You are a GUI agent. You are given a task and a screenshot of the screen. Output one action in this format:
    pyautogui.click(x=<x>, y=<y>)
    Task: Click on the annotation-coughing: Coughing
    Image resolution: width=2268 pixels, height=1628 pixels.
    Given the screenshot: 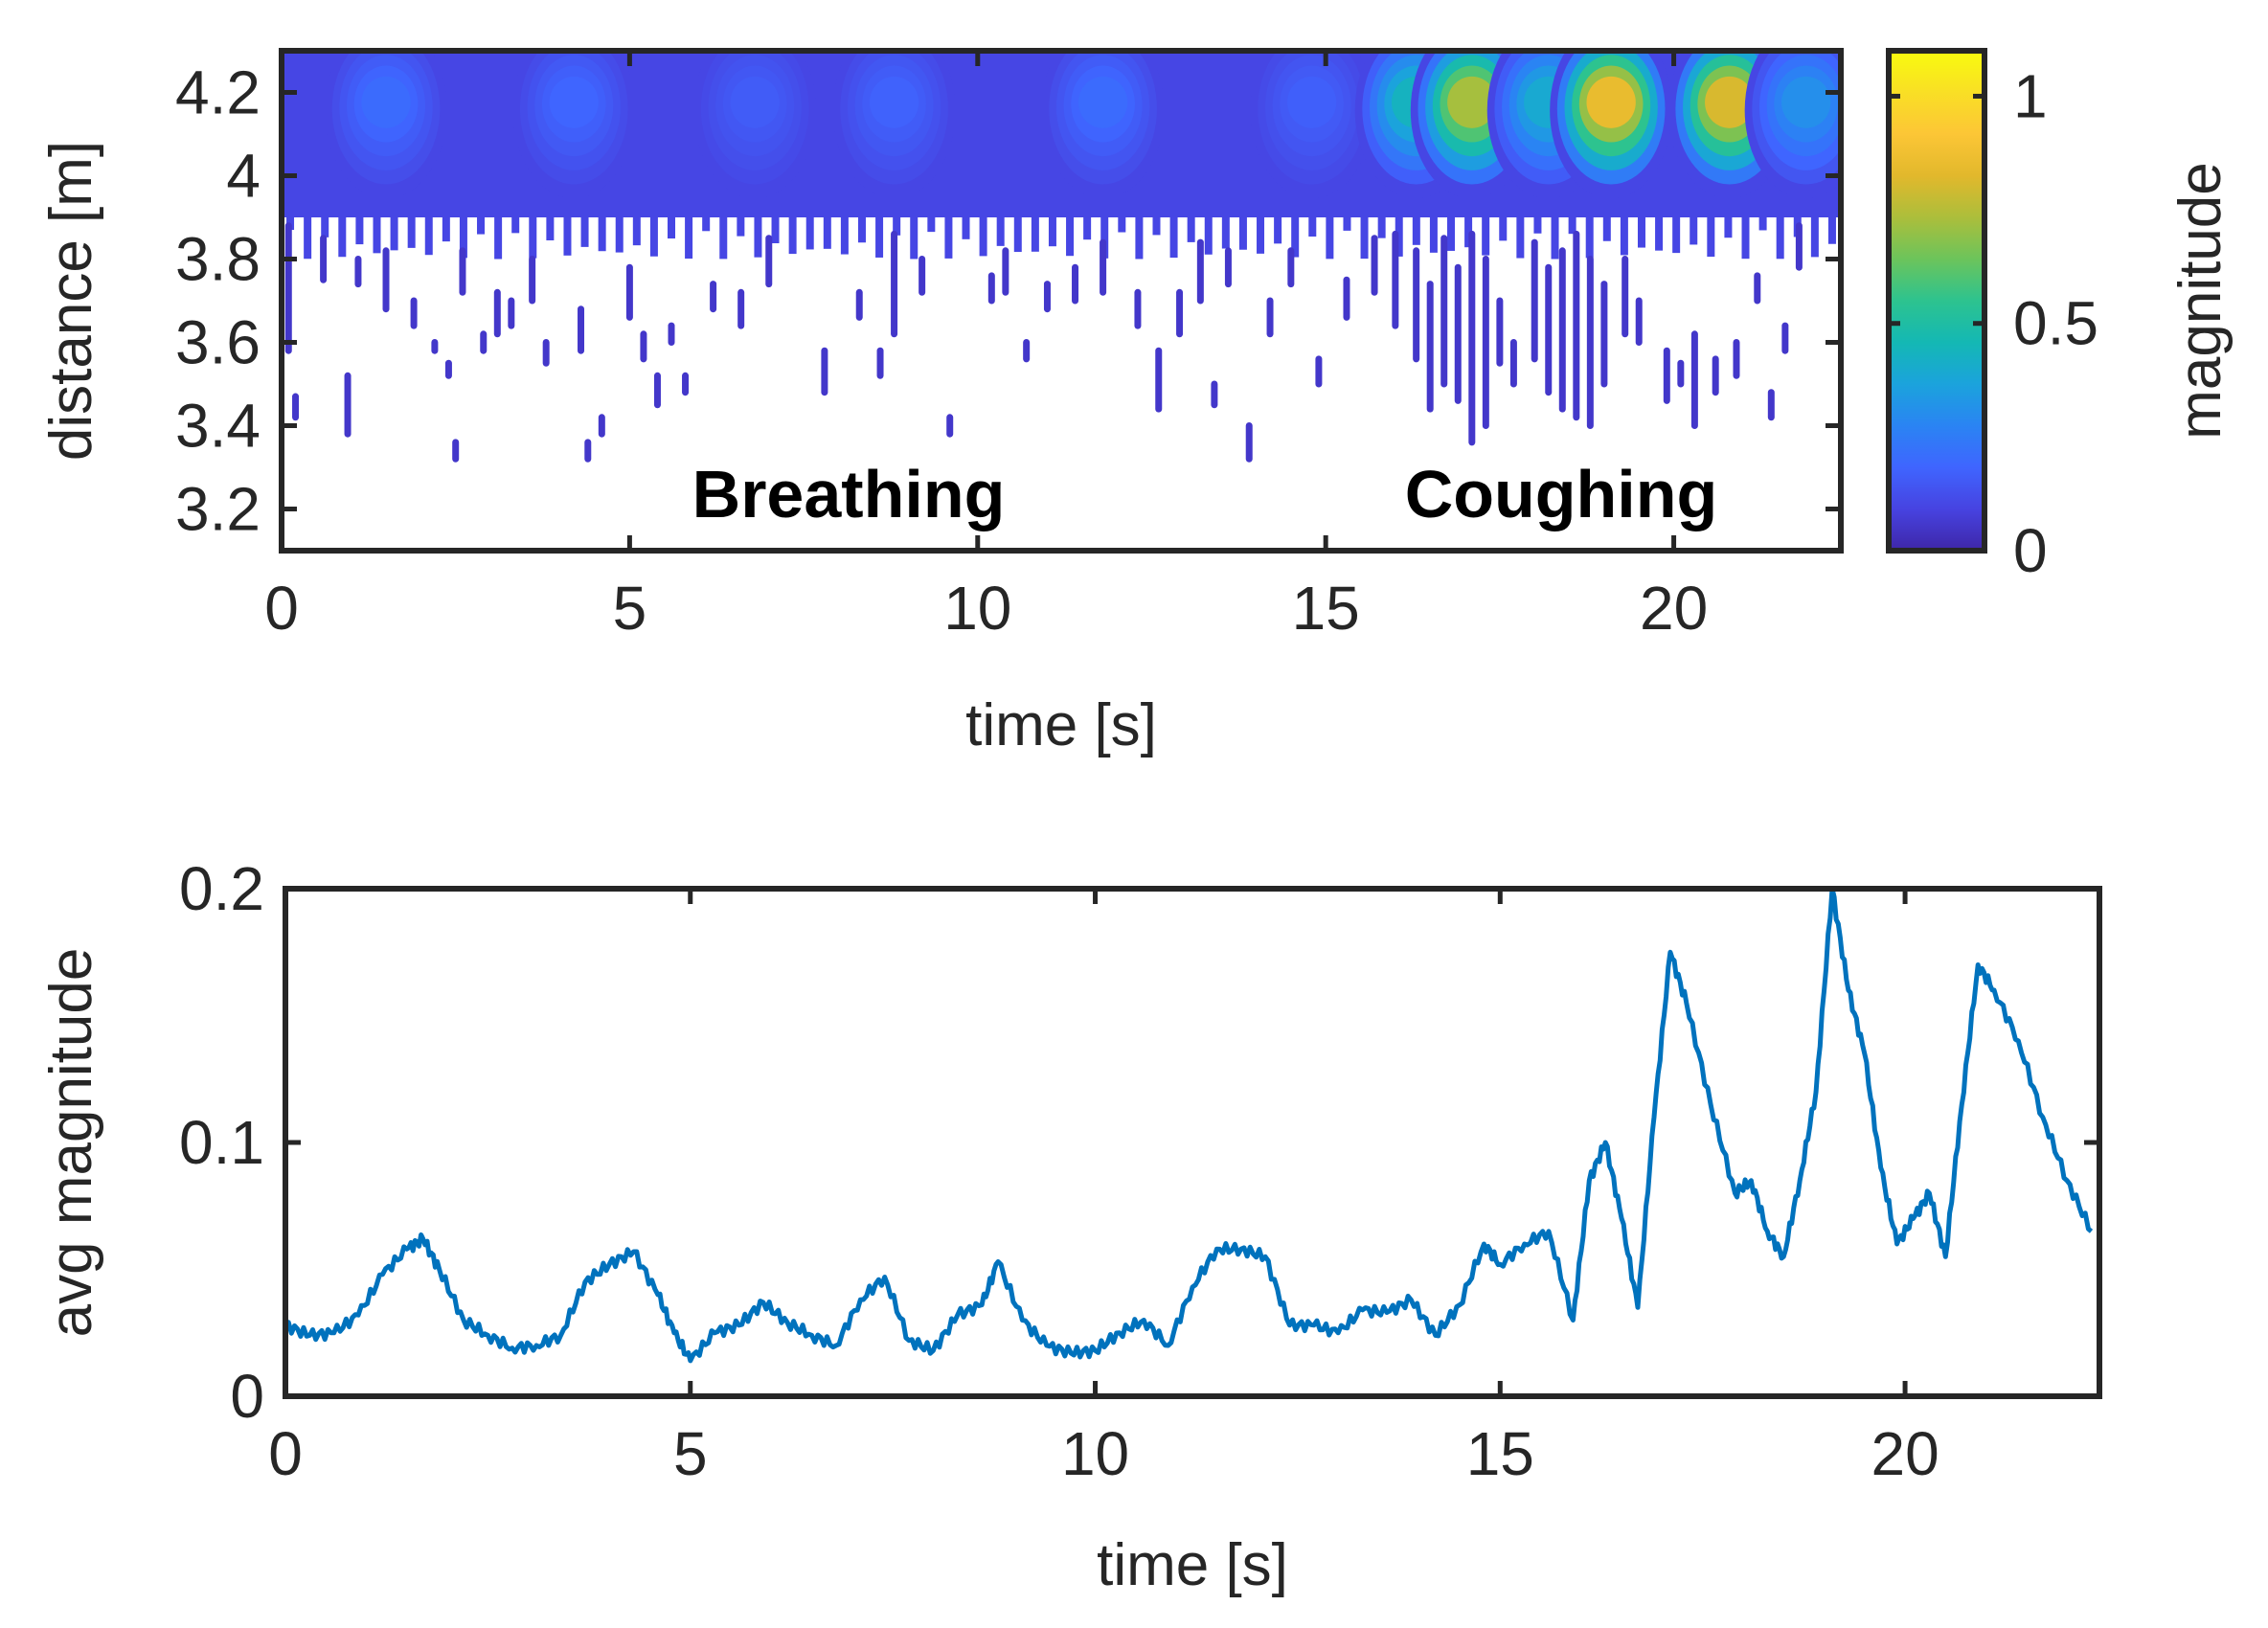 What is the action you would take?
    pyautogui.click(x=1561, y=494)
    